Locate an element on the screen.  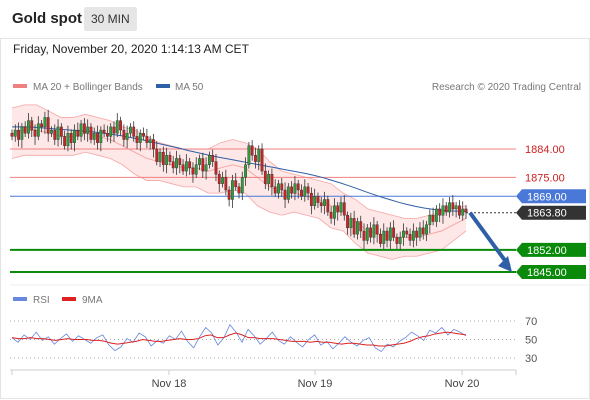
level-label-1852.00: 1852.00 is located at coordinates (551, 249).